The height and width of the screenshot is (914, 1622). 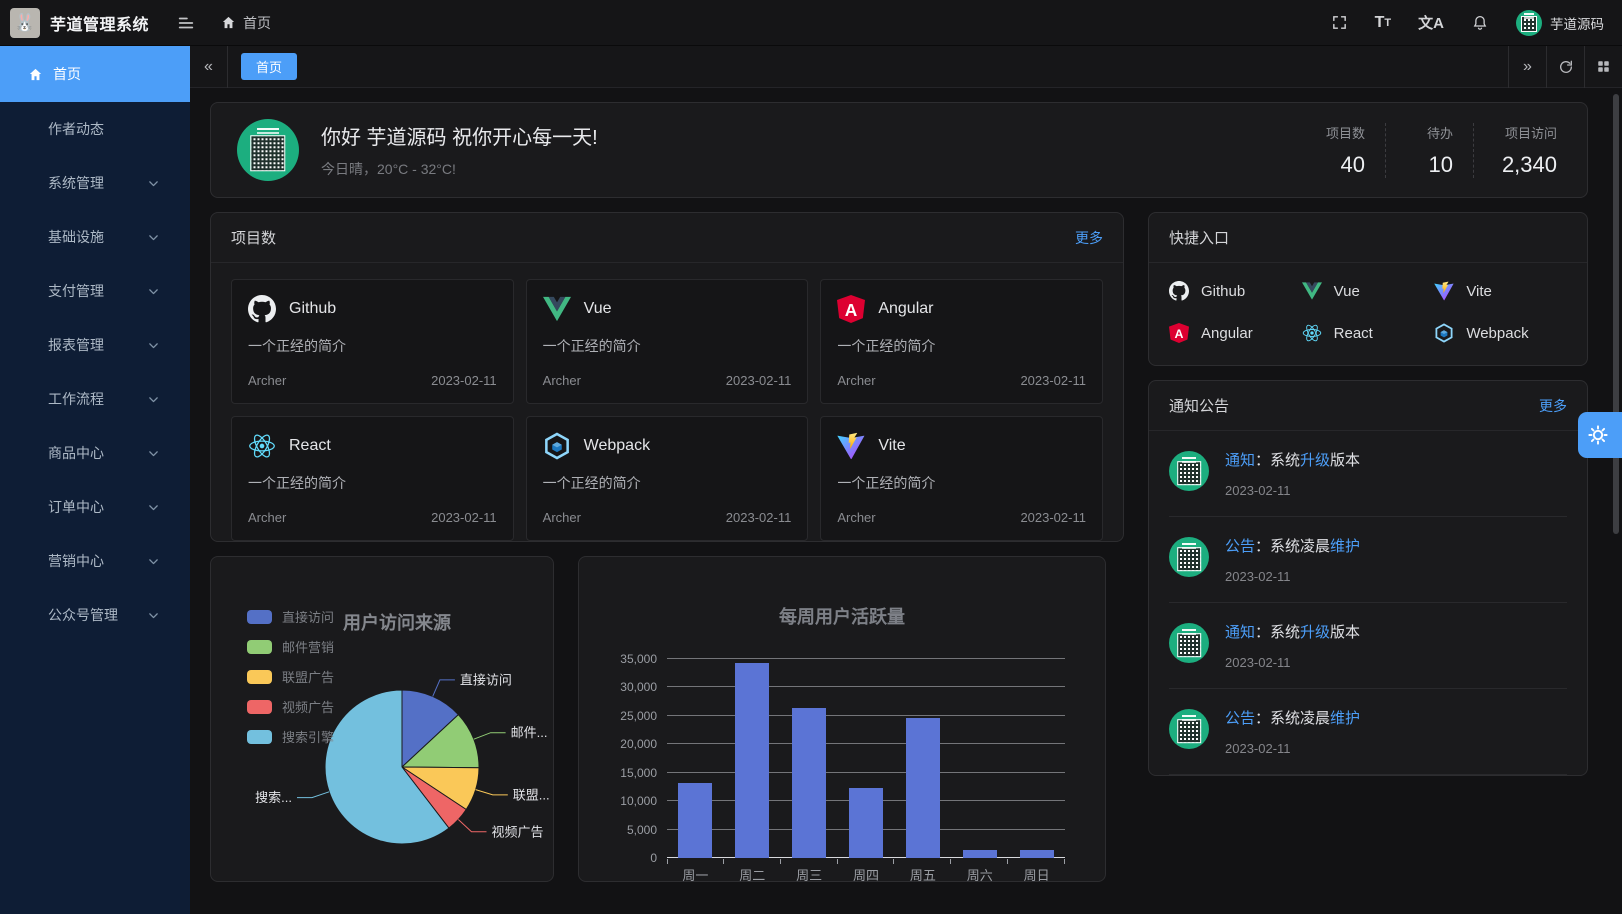 I want to click on sidebar-item-system-management: 系统管理, so click(x=95, y=183).